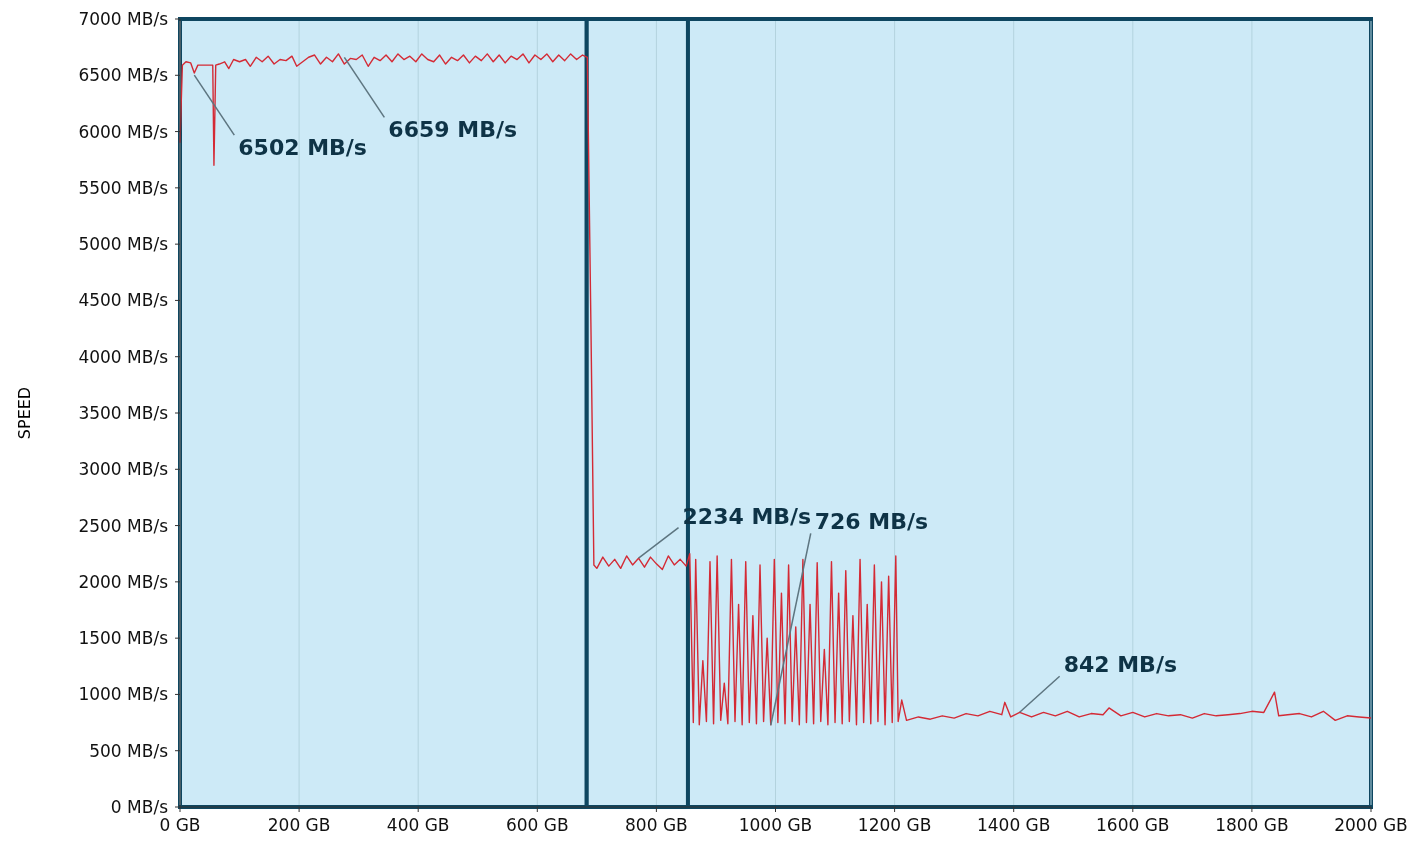  I want to click on y-tick-label: 3000 MB/s, so click(123, 469).